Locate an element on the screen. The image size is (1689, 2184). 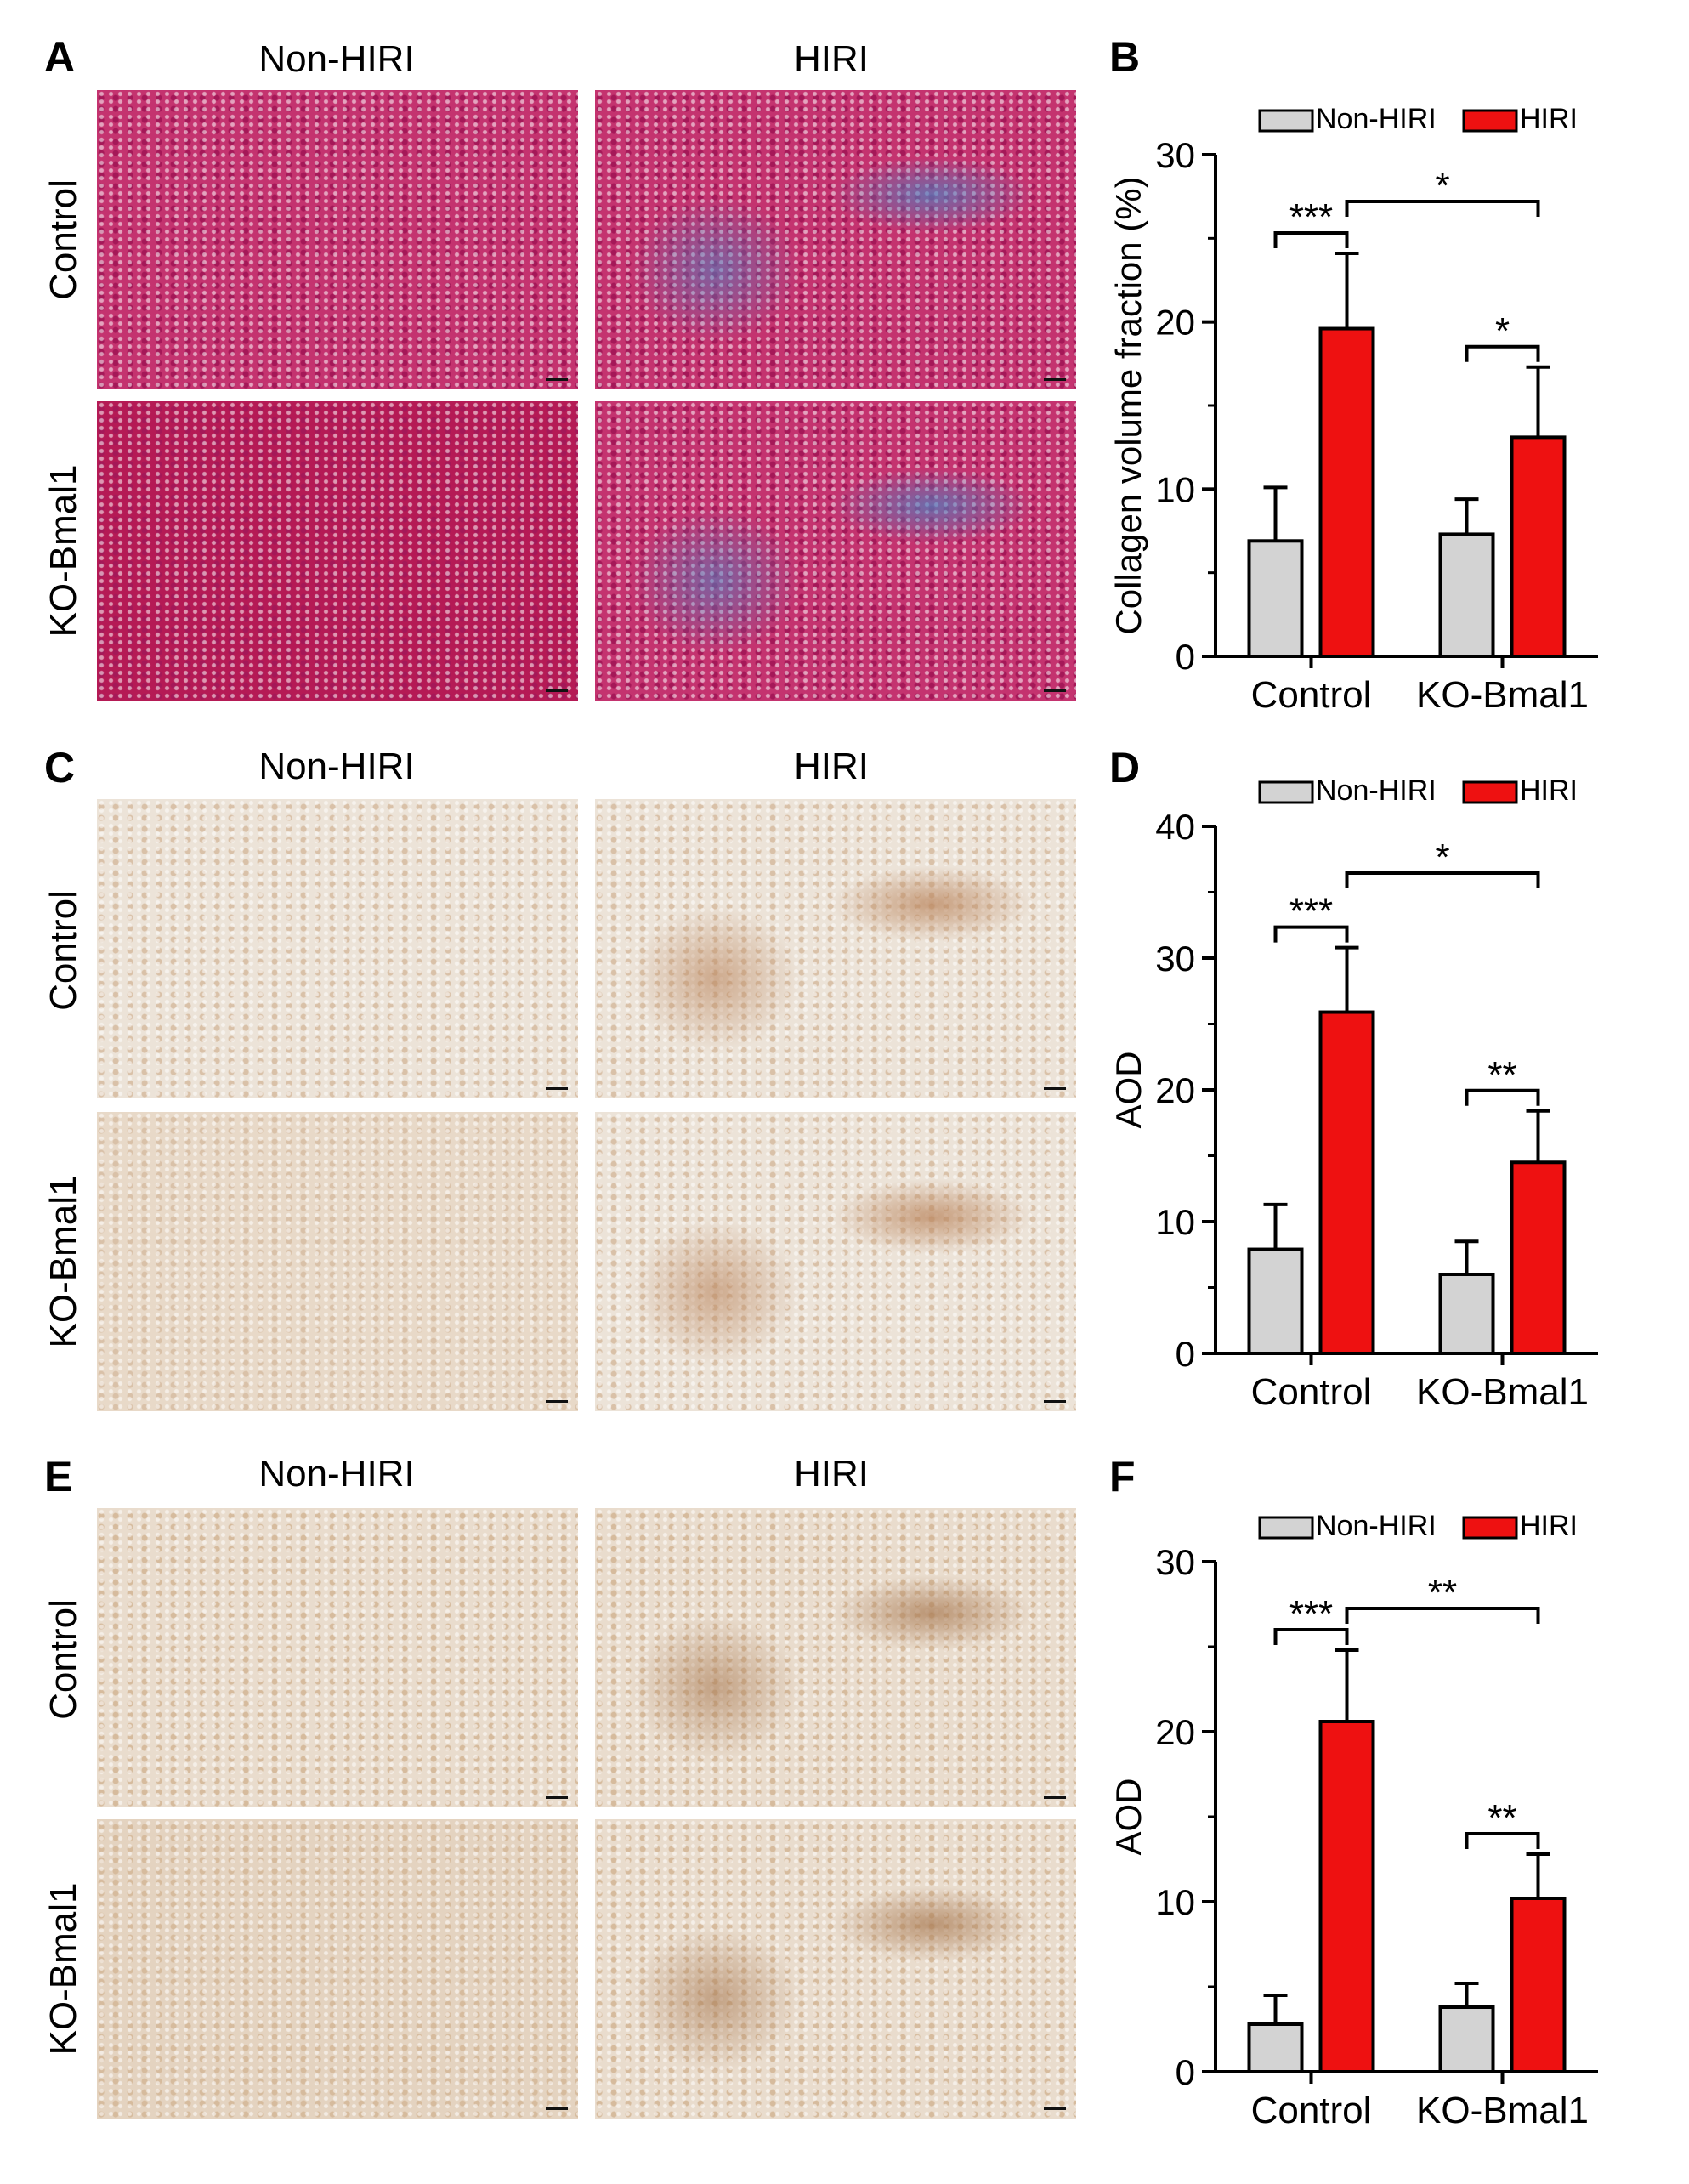
panel-letter-e: E is located at coordinates (59, 1476).